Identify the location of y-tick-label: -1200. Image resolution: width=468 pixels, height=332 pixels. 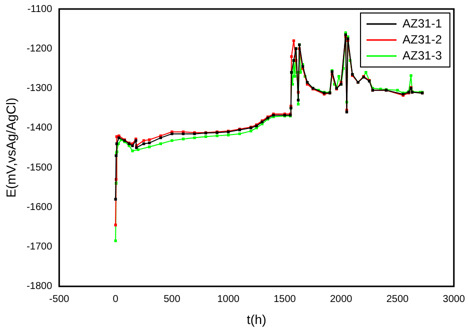
(39, 48).